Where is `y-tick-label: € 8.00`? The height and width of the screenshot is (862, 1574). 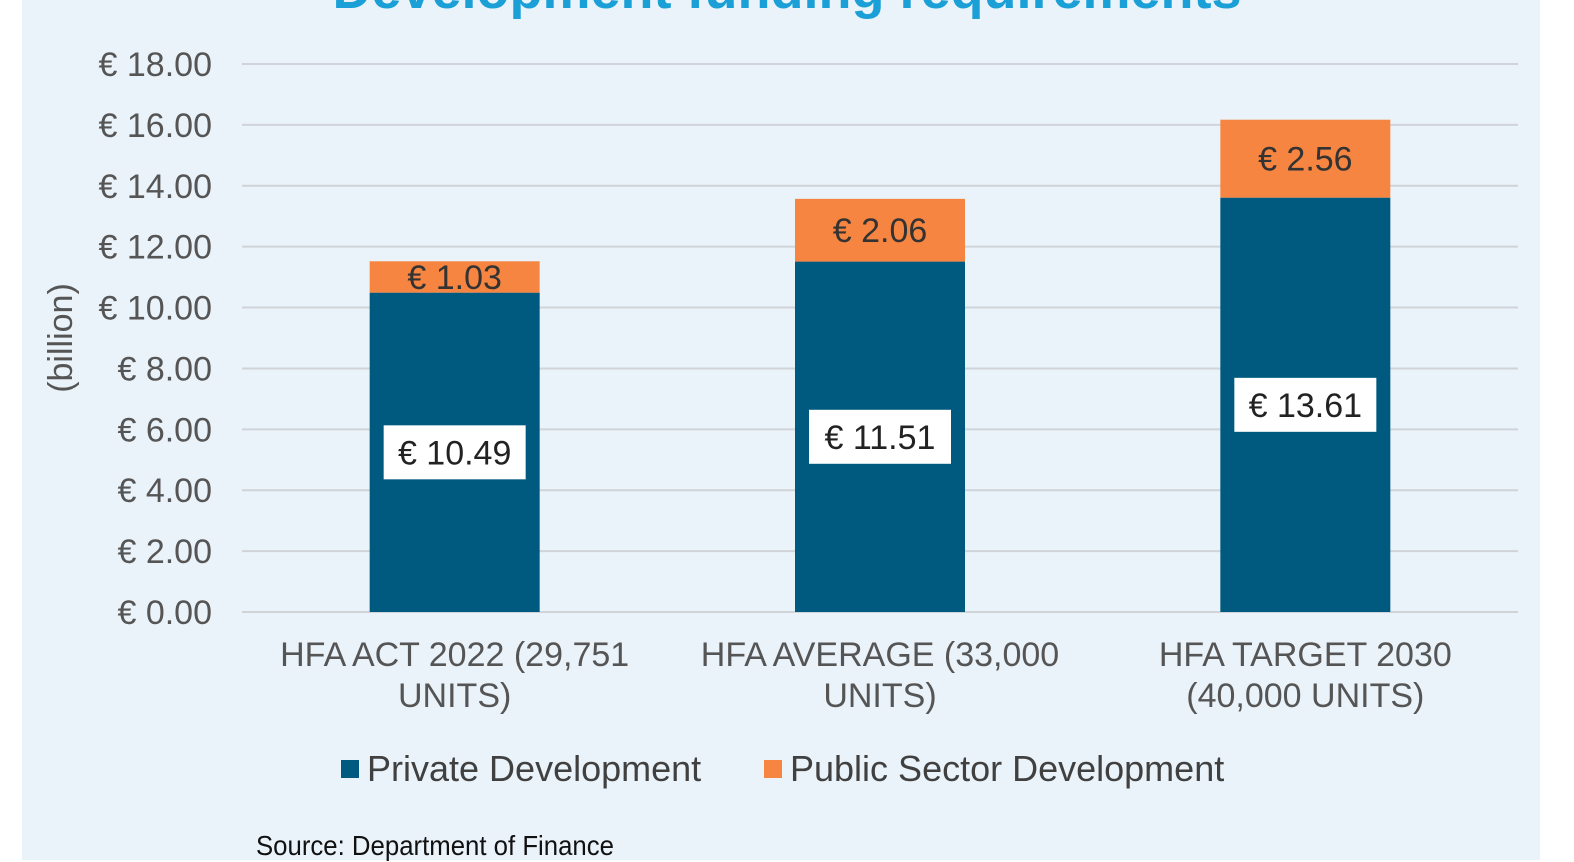 y-tick-label: € 8.00 is located at coordinates (164, 369).